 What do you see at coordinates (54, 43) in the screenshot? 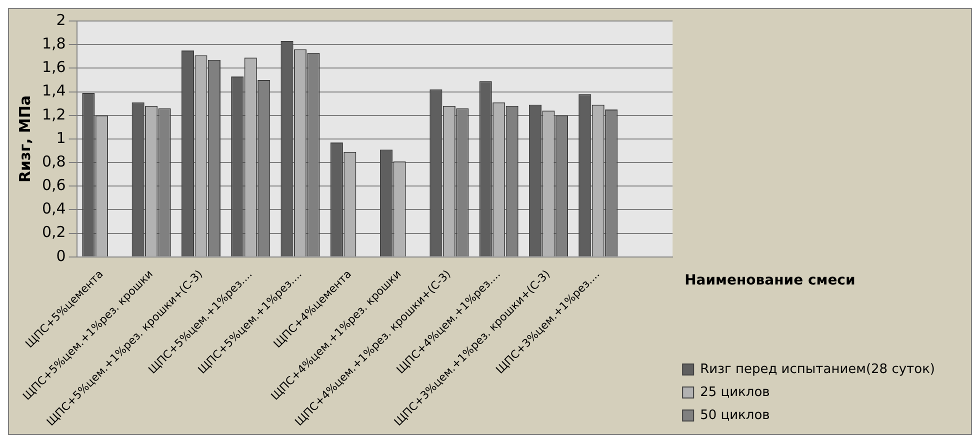
I see `y-tick-label: 1,8` at bounding box center [54, 43].